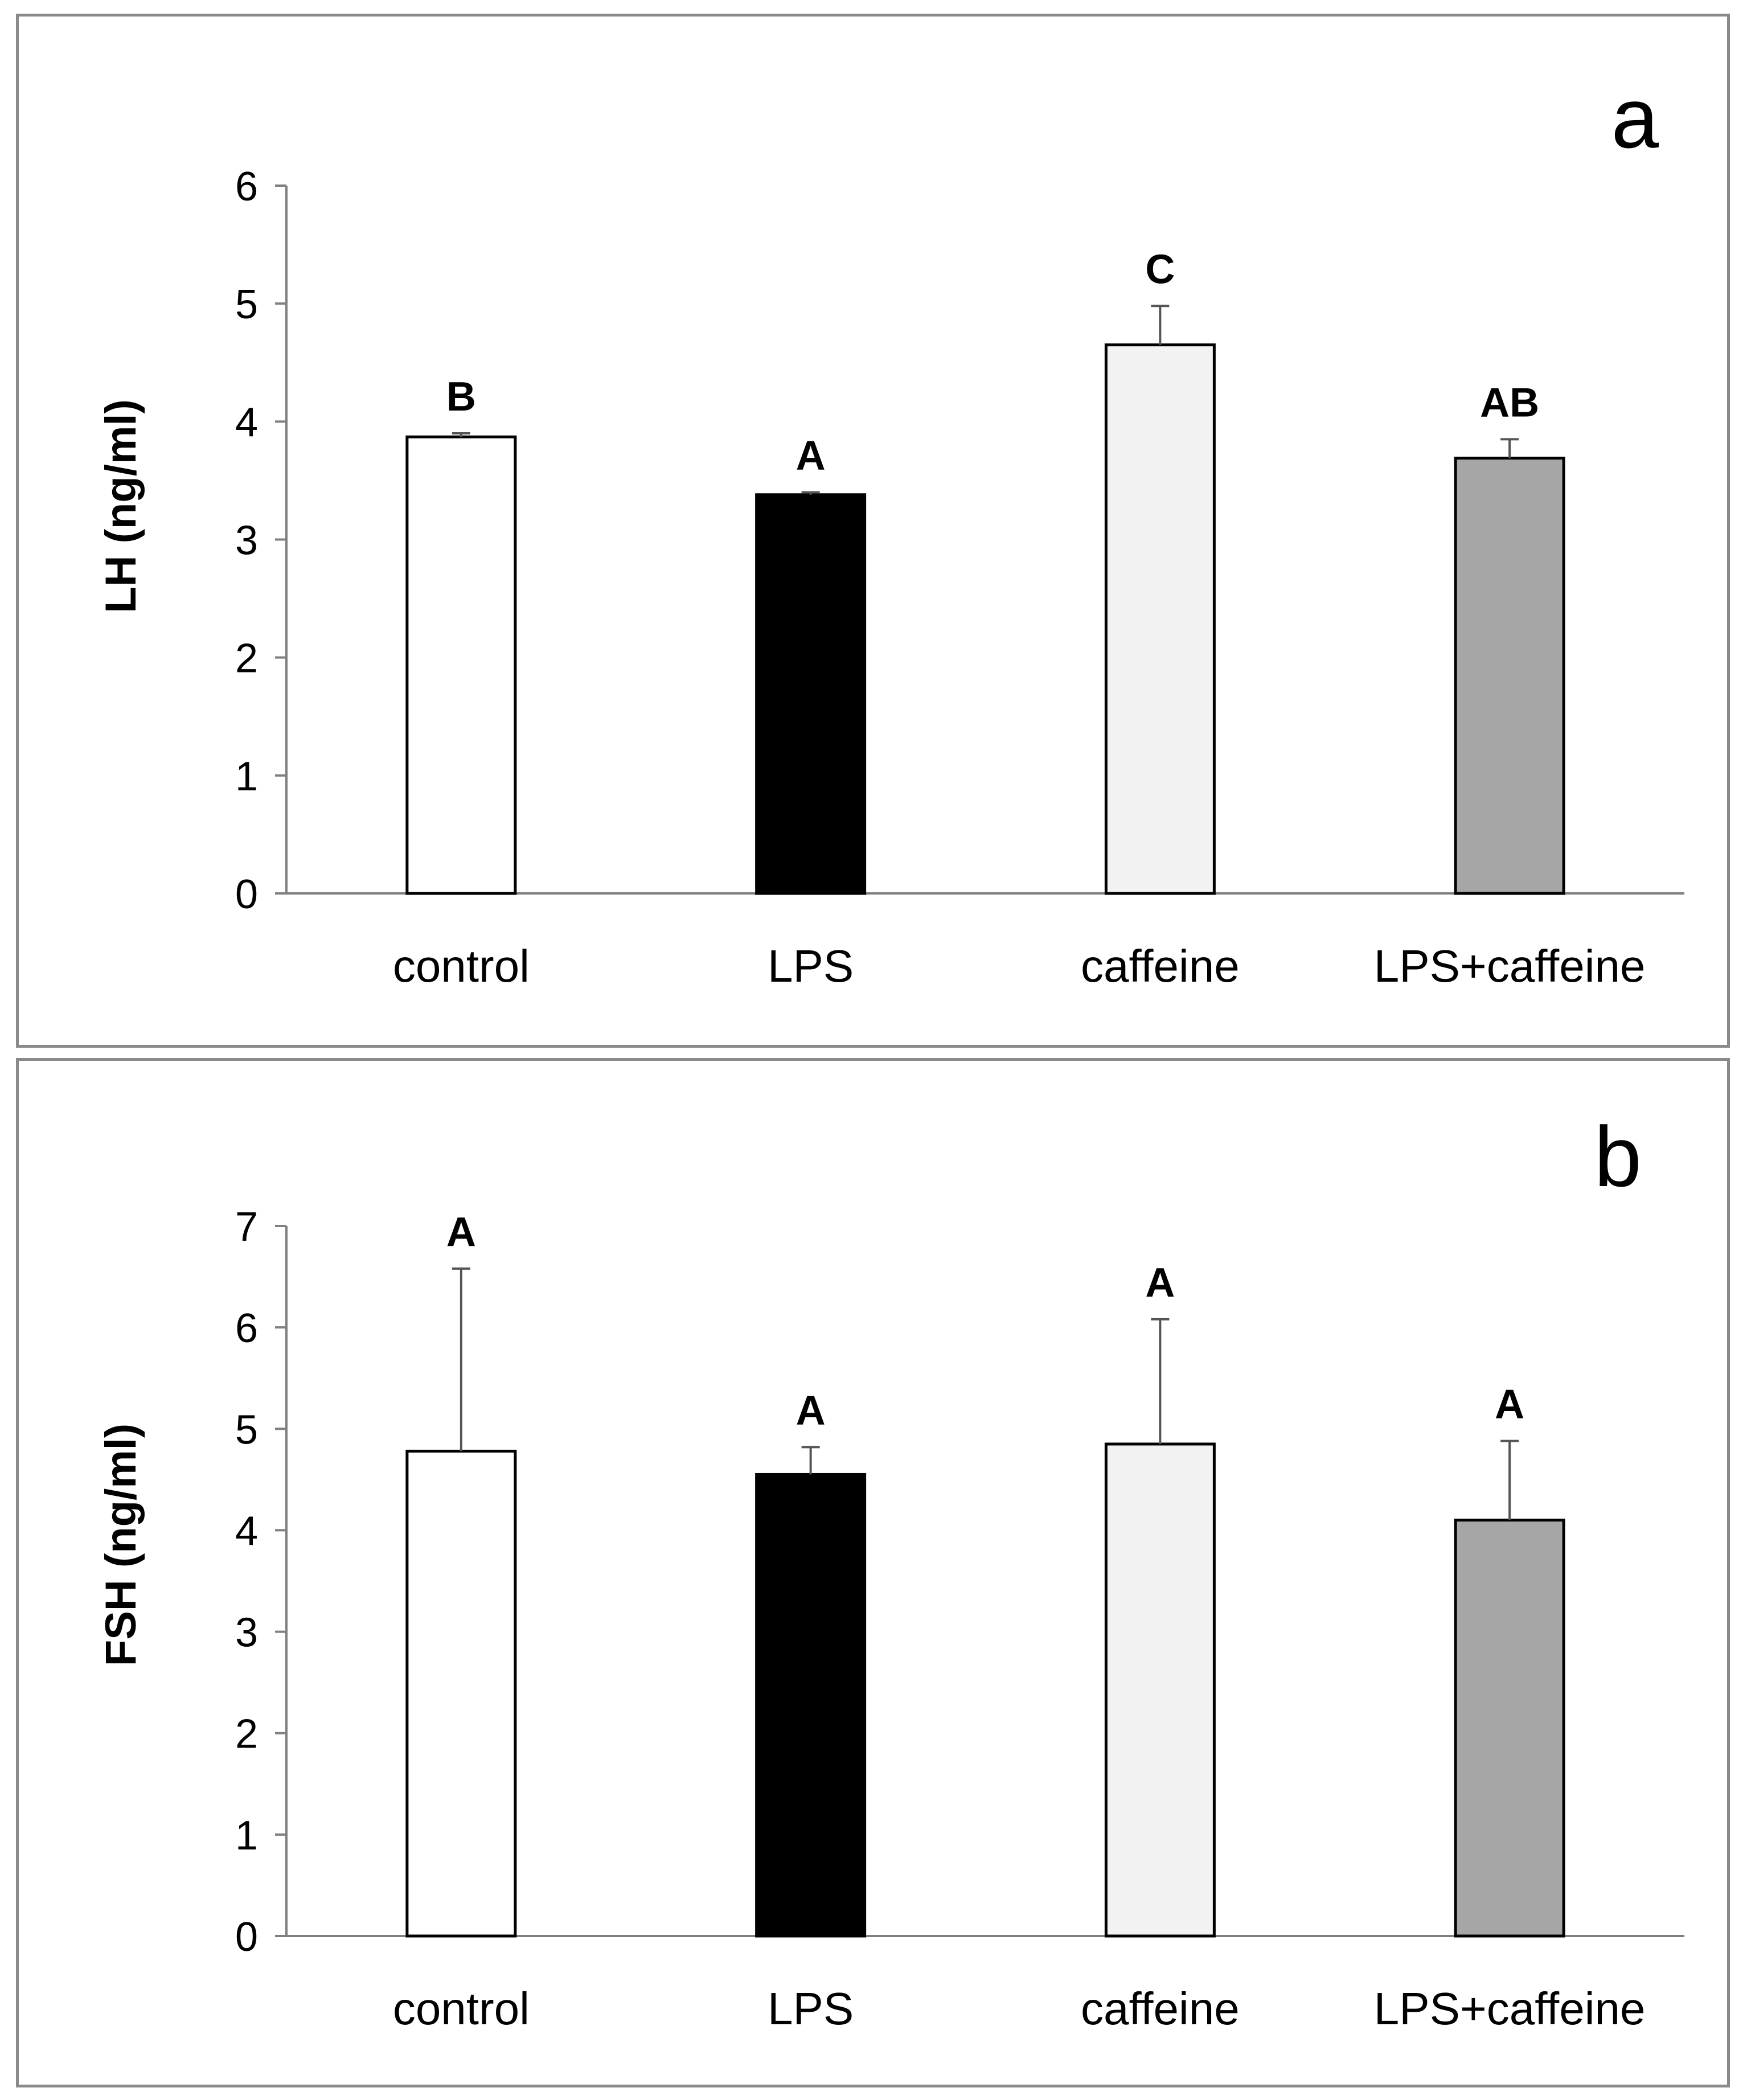 The image size is (1747, 2100). I want to click on y-tick-label: 7, so click(246, 1227).